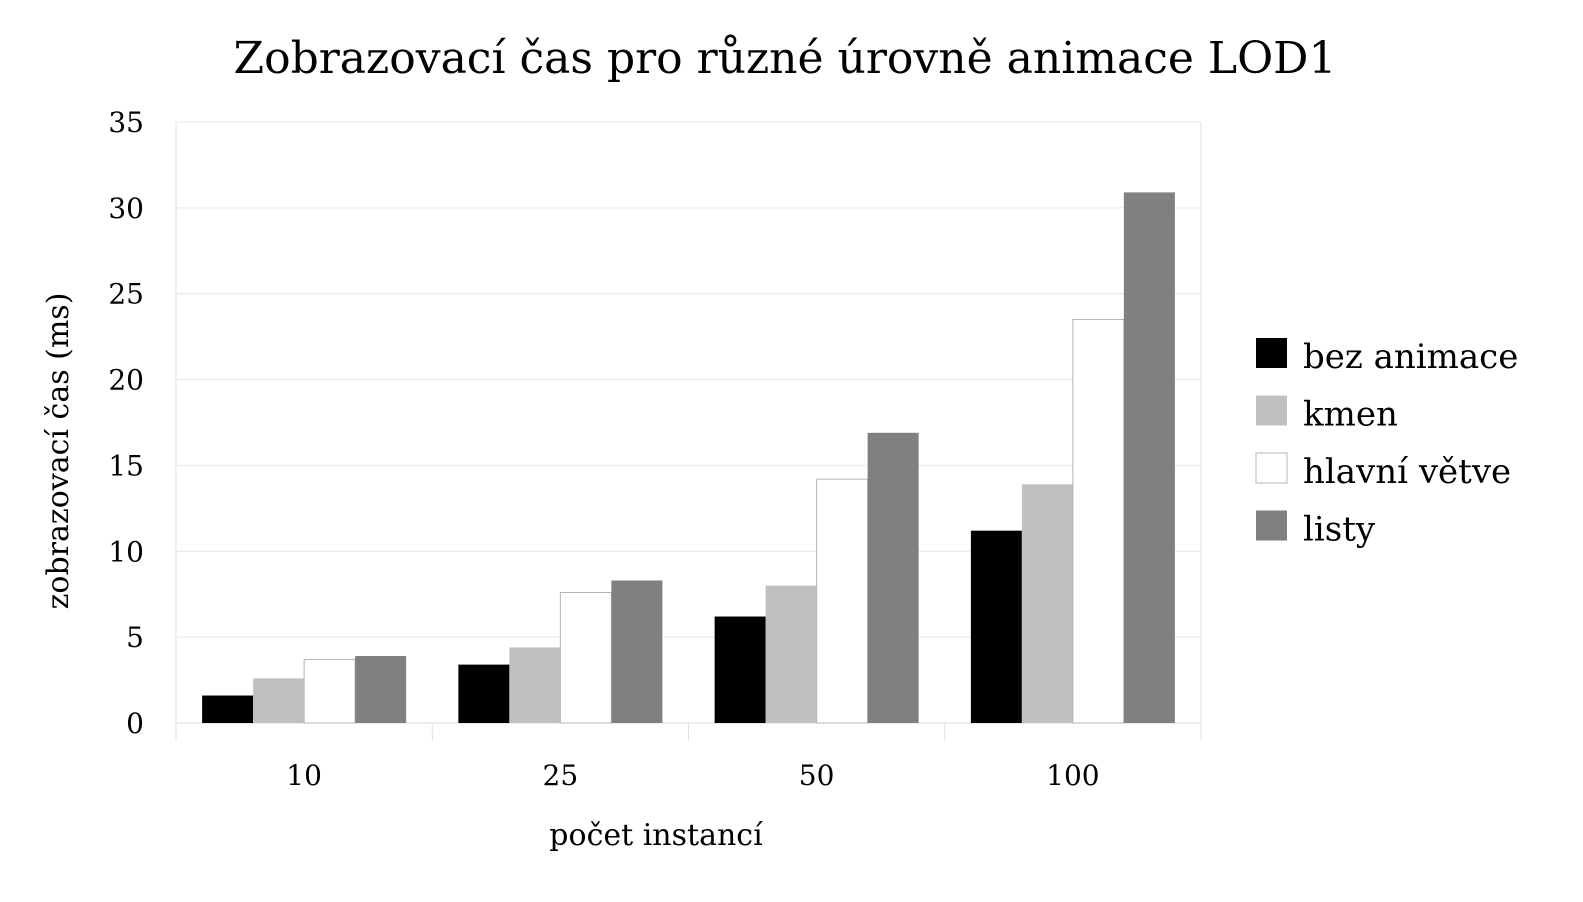  I want to click on x-tick-label: 50, so click(817, 775).